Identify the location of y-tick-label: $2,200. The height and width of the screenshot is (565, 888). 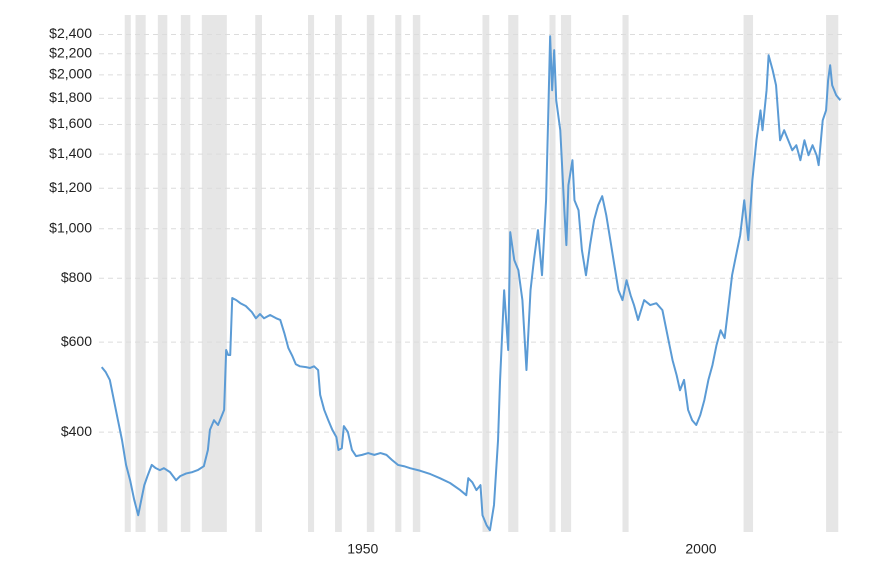
(70, 52).